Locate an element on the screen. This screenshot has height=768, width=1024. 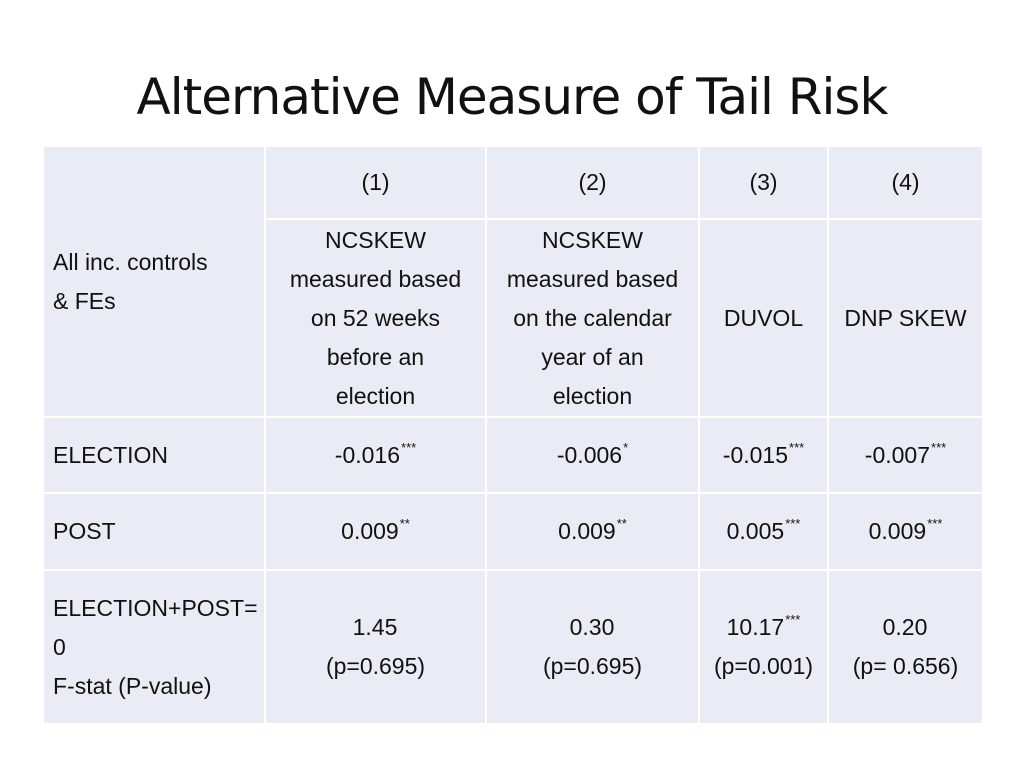
p-value: (p= 0.656) is located at coordinates (905, 666).